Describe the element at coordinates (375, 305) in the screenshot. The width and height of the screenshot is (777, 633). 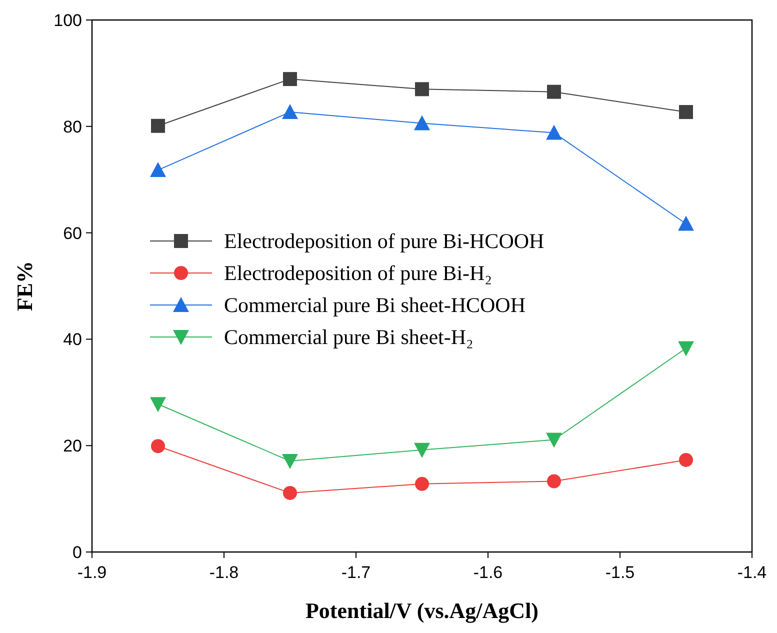
I see `legend-label: Commercial pure Bi sheet-HCOOH` at that location.